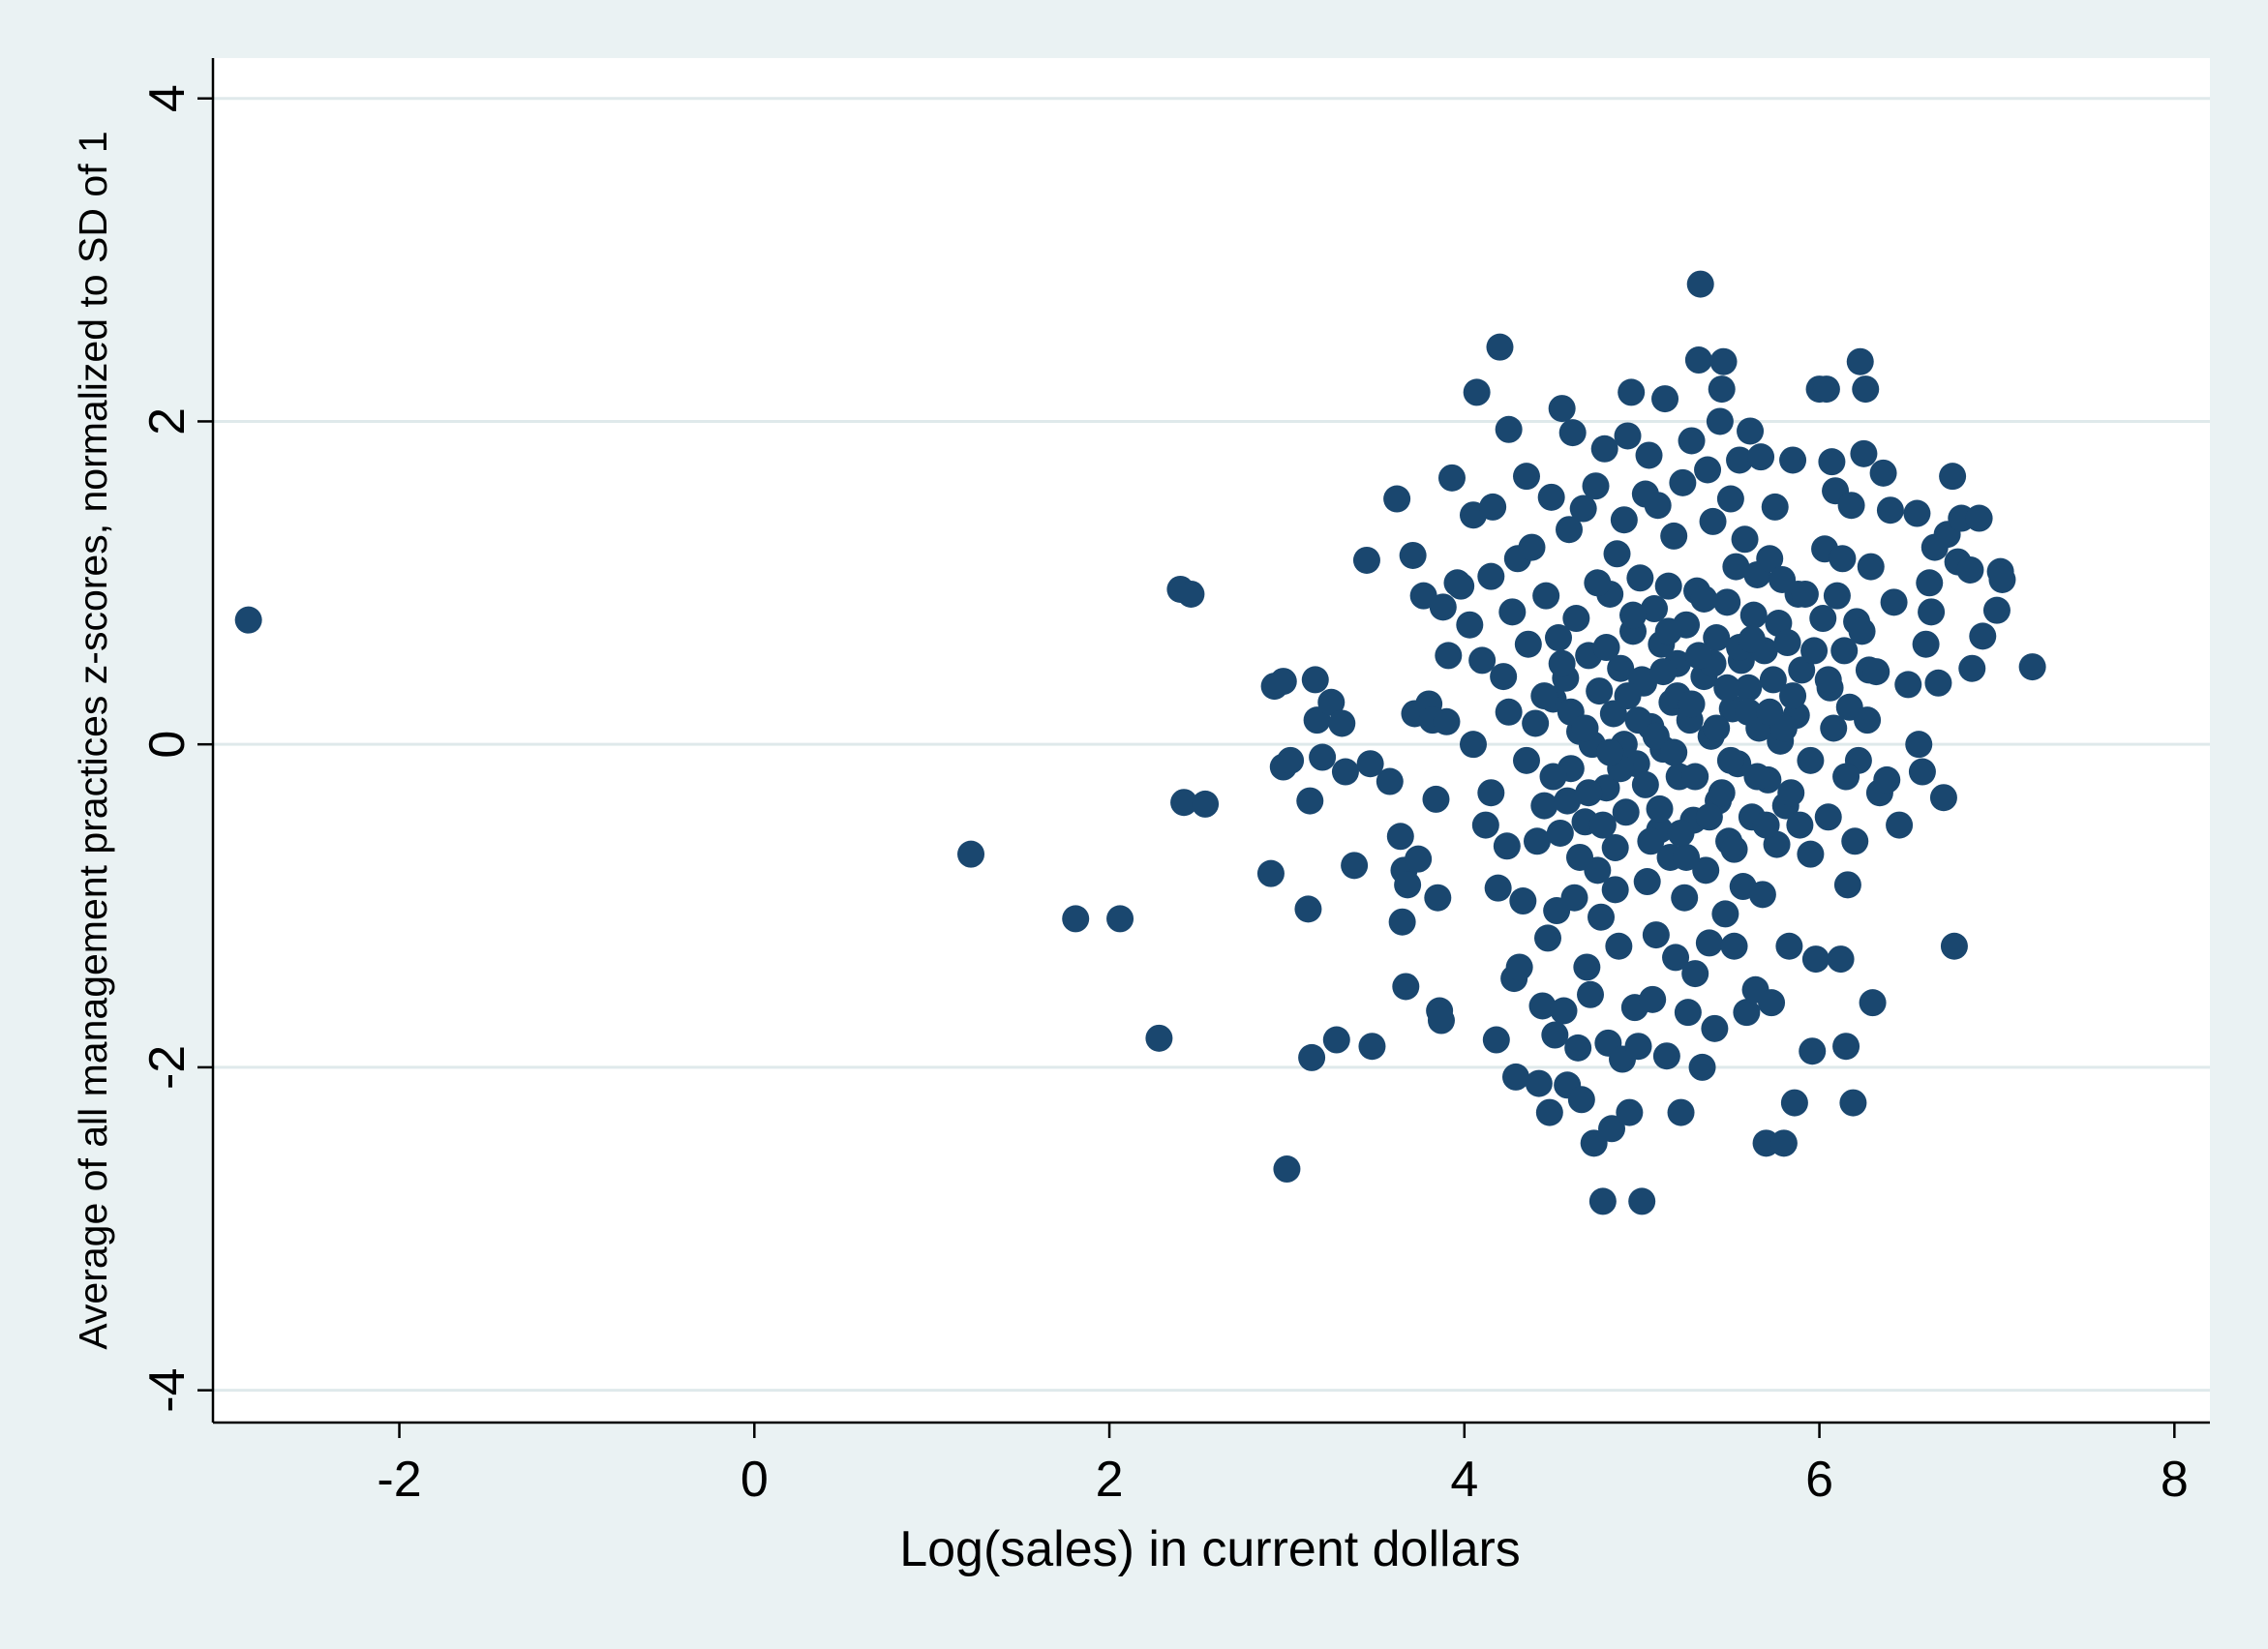 The width and height of the screenshot is (2268, 1649). Describe the element at coordinates (176, 748) in the screenshot. I see `y-axis-ticks: -4 -2 0 2 4` at that location.